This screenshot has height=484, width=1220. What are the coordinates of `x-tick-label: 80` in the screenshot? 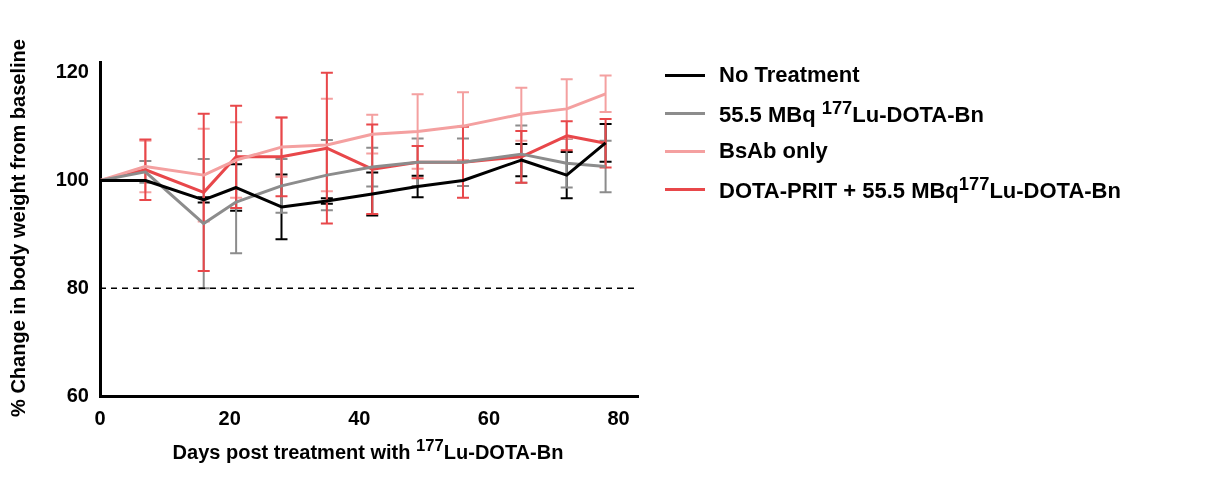 It's located at (618, 417).